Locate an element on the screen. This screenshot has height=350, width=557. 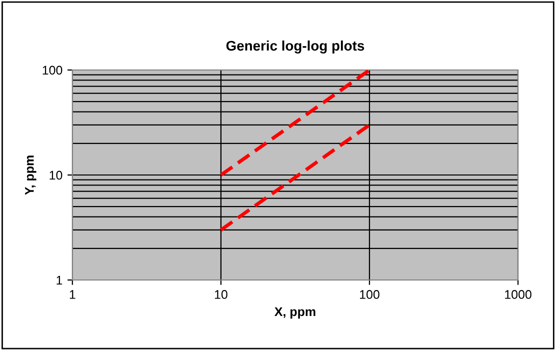
x-tick-label: 10 is located at coordinates (221, 294).